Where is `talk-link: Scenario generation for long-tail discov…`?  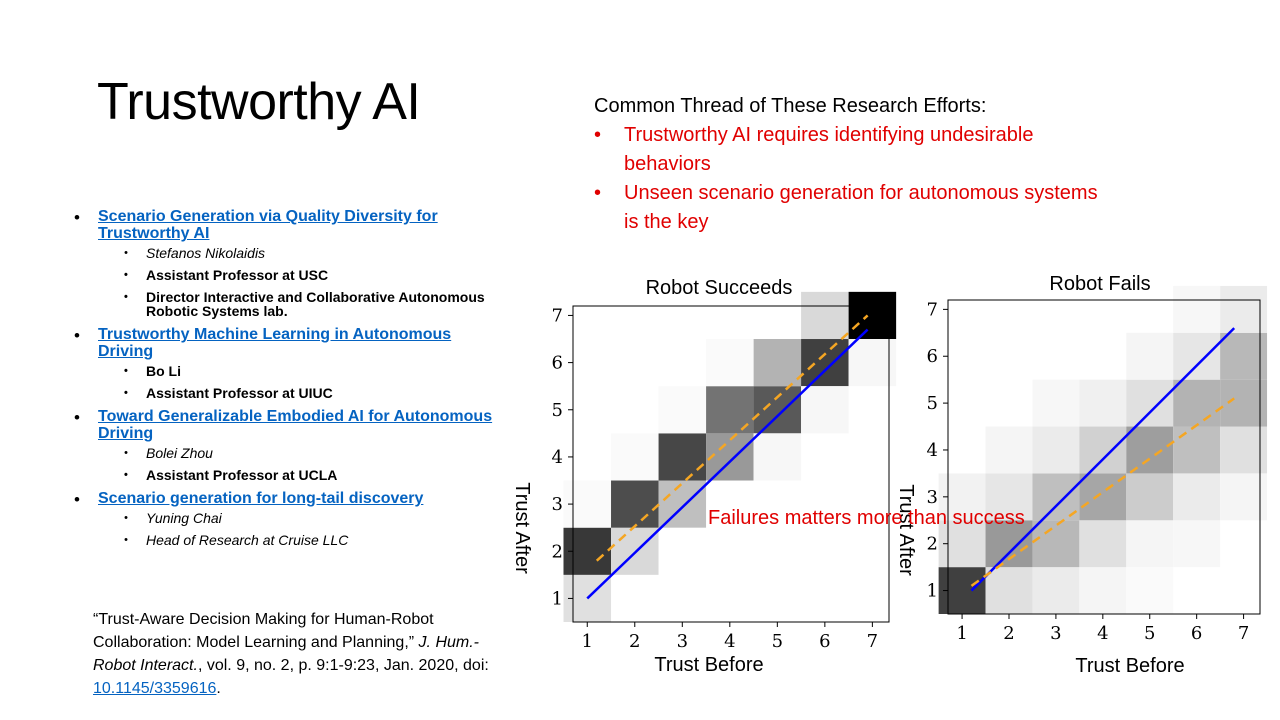
talk-link: Scenario generation for long-tail discov… is located at coordinates (261, 498).